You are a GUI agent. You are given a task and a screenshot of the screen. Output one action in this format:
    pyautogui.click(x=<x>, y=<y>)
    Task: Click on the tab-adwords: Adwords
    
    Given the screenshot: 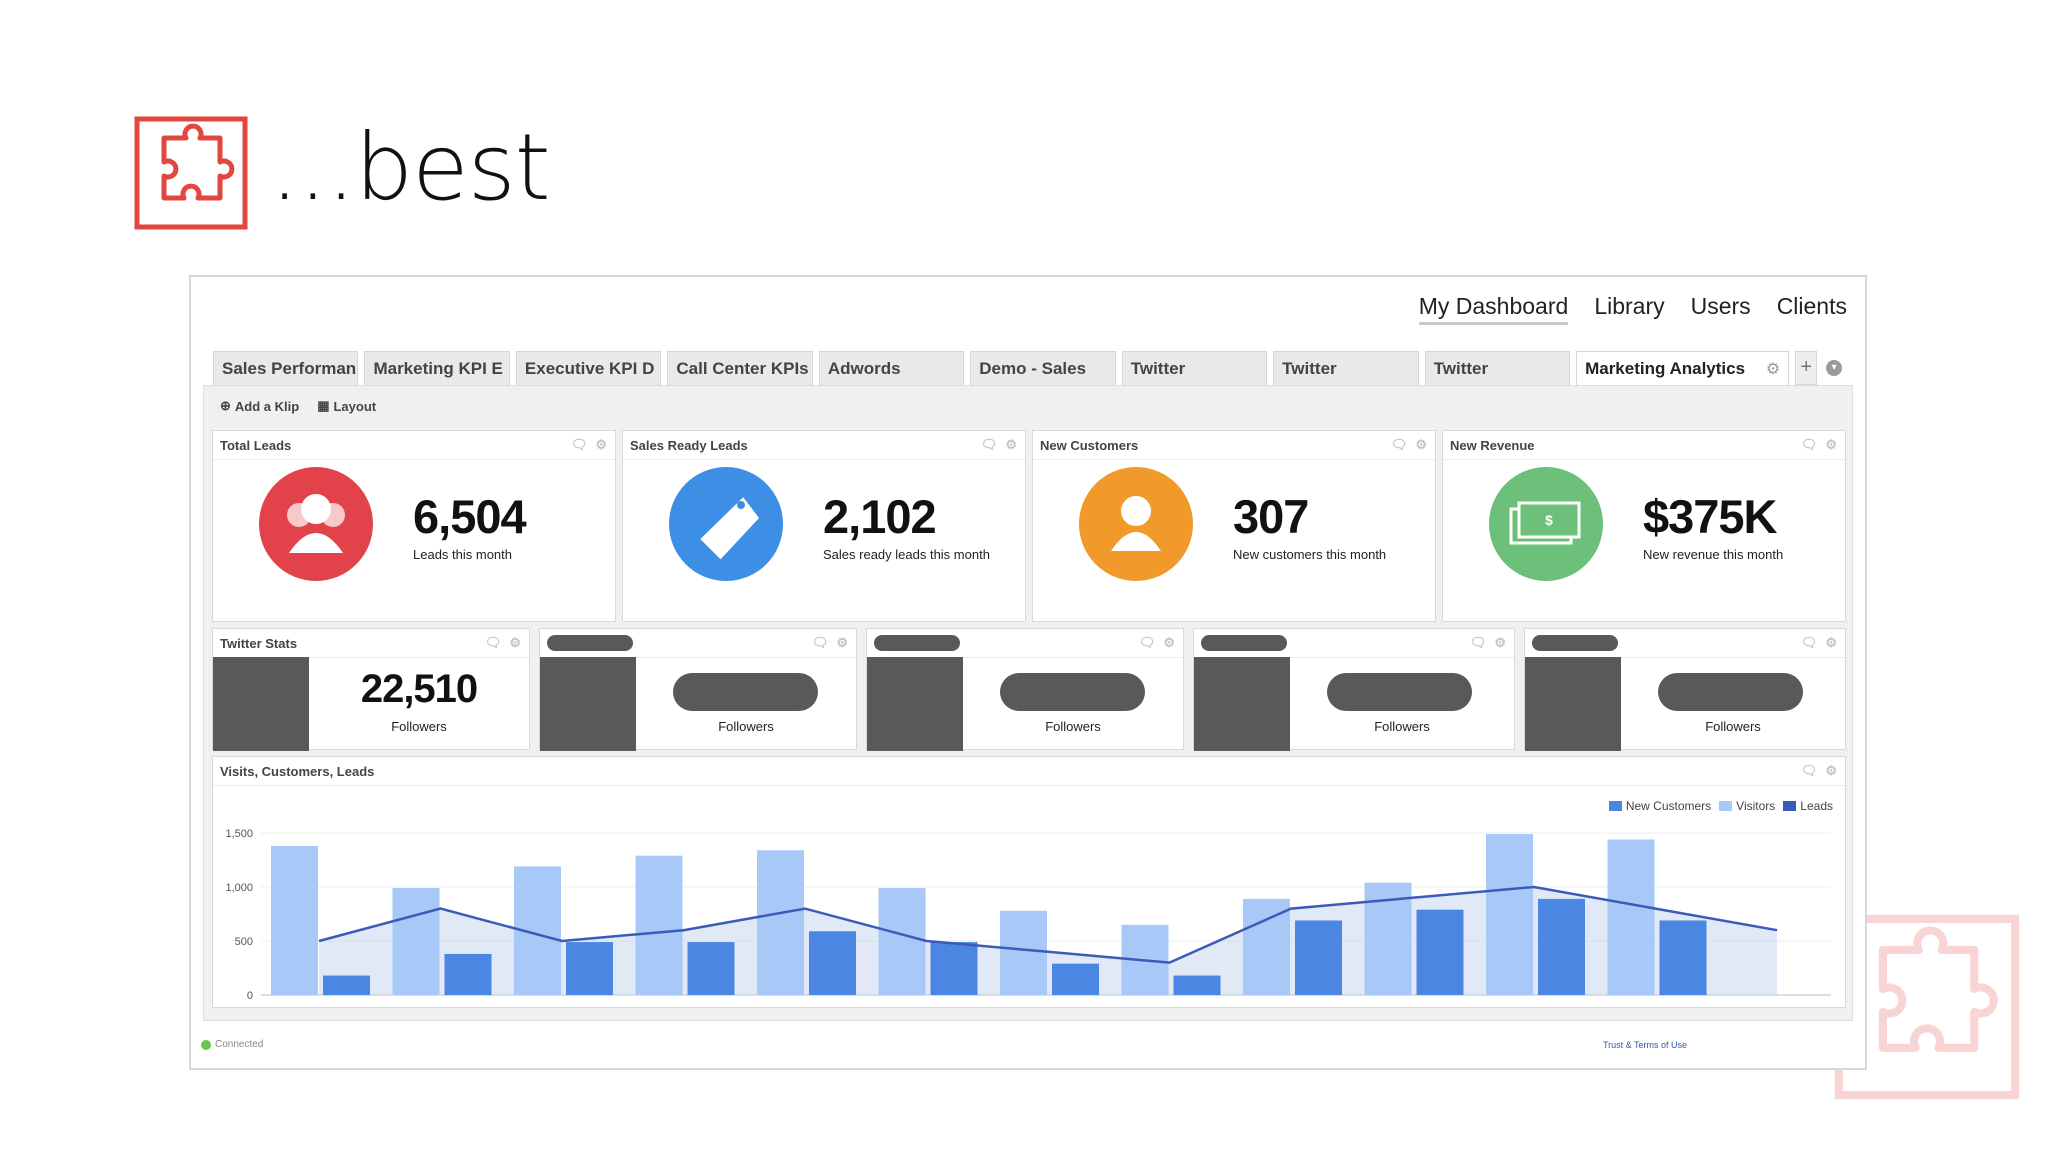 What is the action you would take?
    pyautogui.click(x=891, y=368)
    